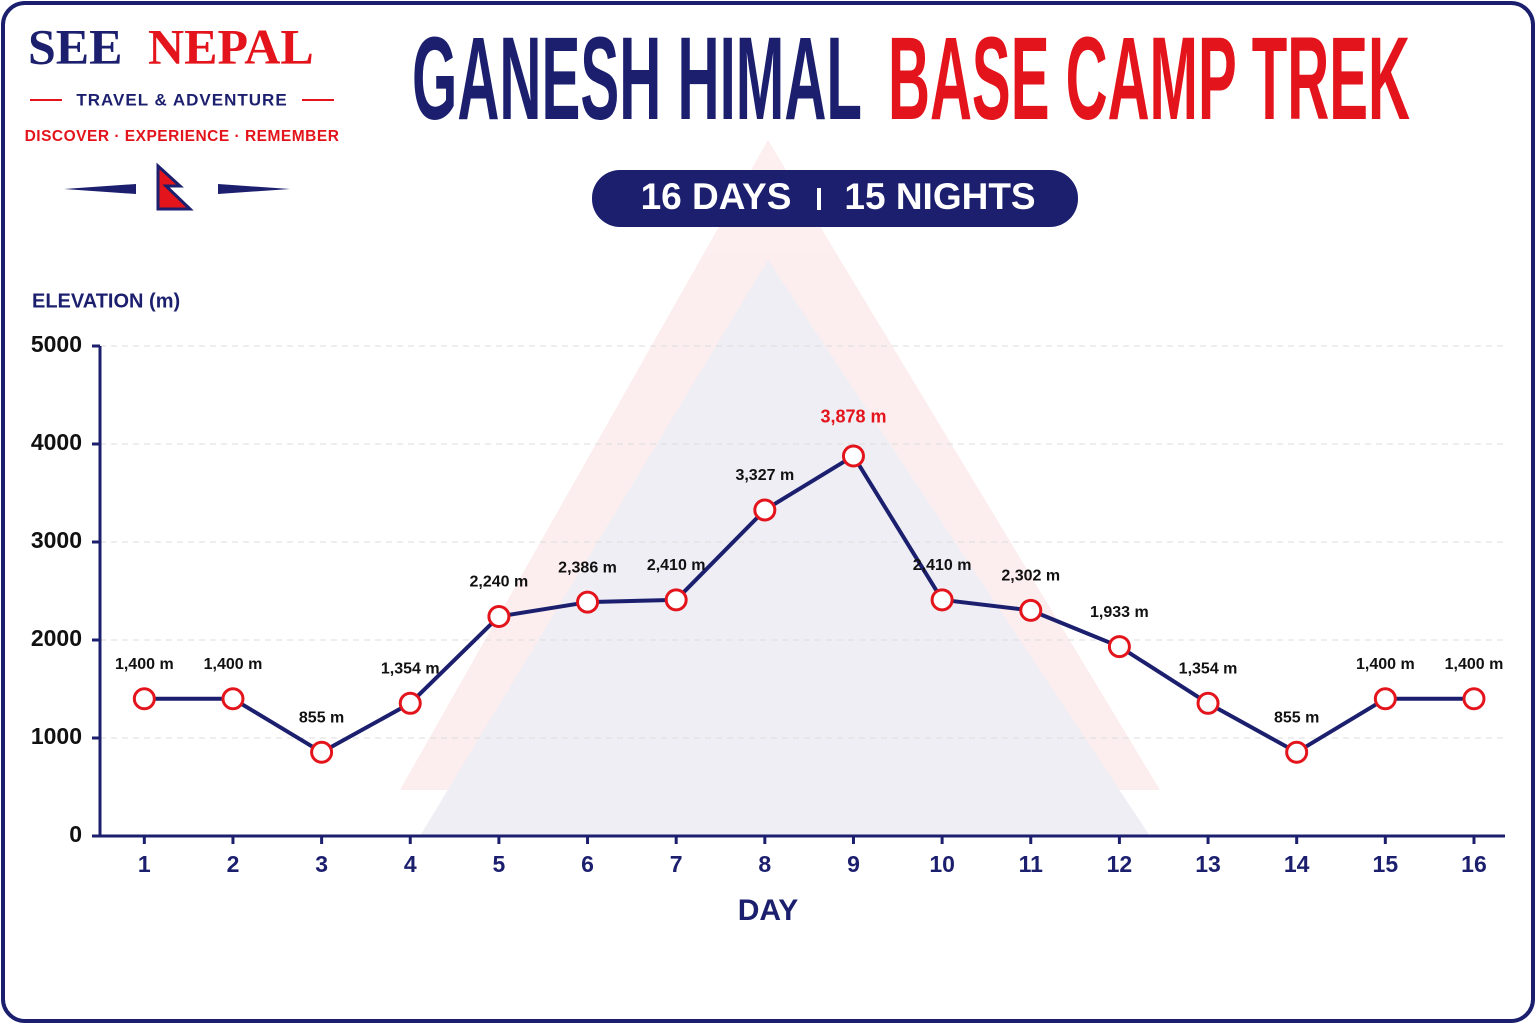  What do you see at coordinates (1119, 612) in the screenshot?
I see `value-label: 1,933 m` at bounding box center [1119, 612].